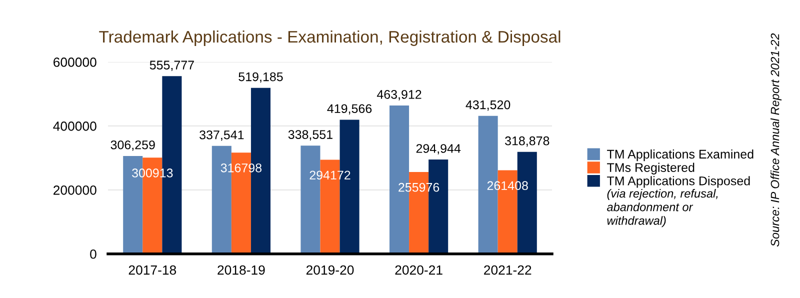 This screenshot has height=298, width=800. Describe the element at coordinates (330, 270) in the screenshot. I see `x-tick-label: 2019-20` at that location.